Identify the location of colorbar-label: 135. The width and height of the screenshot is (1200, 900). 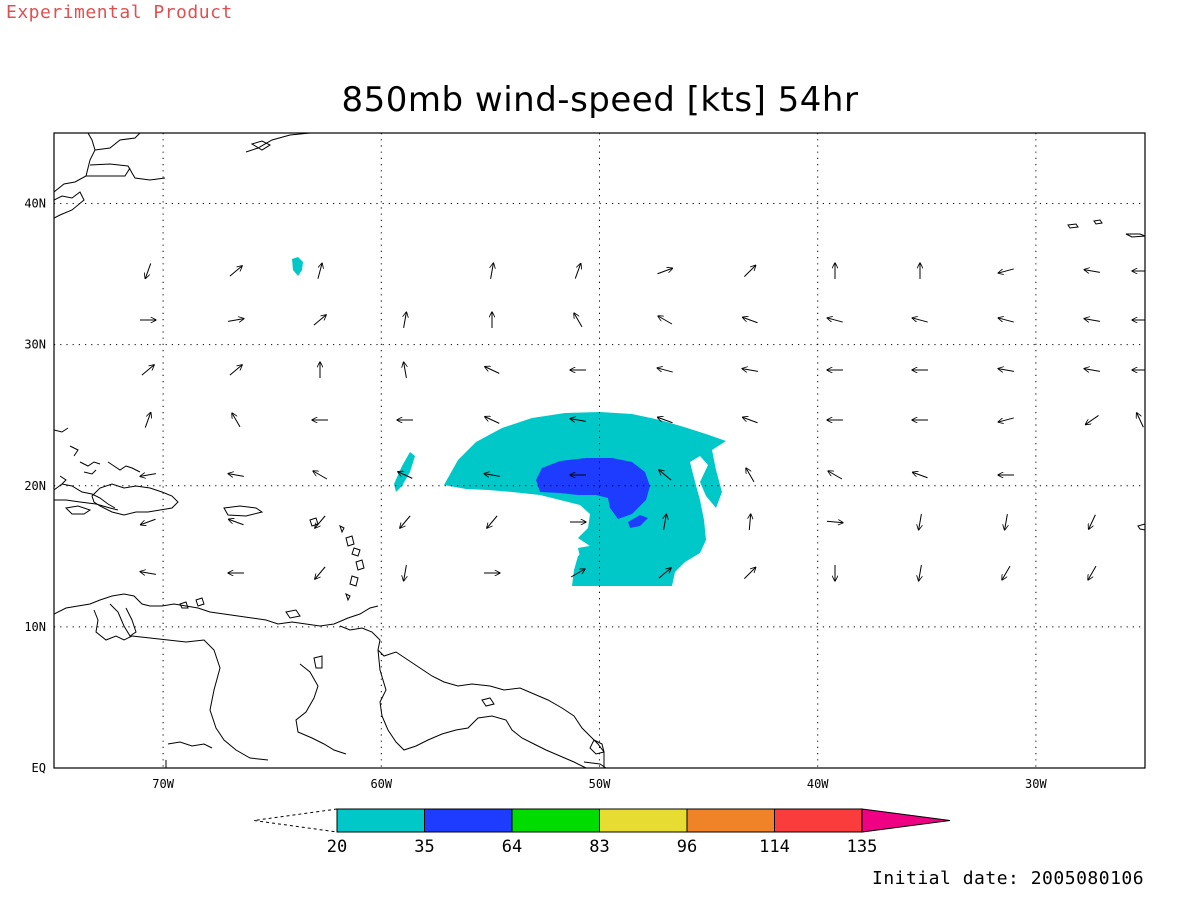
(862, 847).